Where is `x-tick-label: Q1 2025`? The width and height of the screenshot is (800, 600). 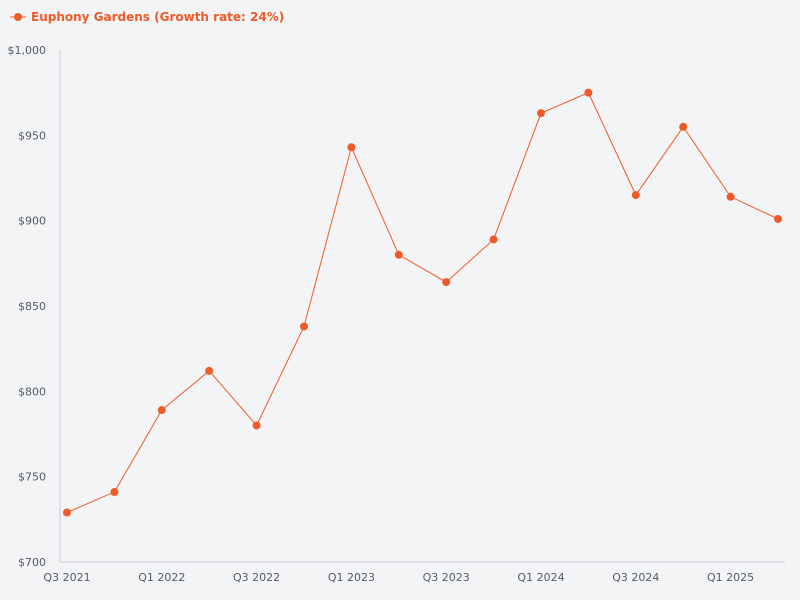
x-tick-label: Q1 2025 is located at coordinates (730, 577).